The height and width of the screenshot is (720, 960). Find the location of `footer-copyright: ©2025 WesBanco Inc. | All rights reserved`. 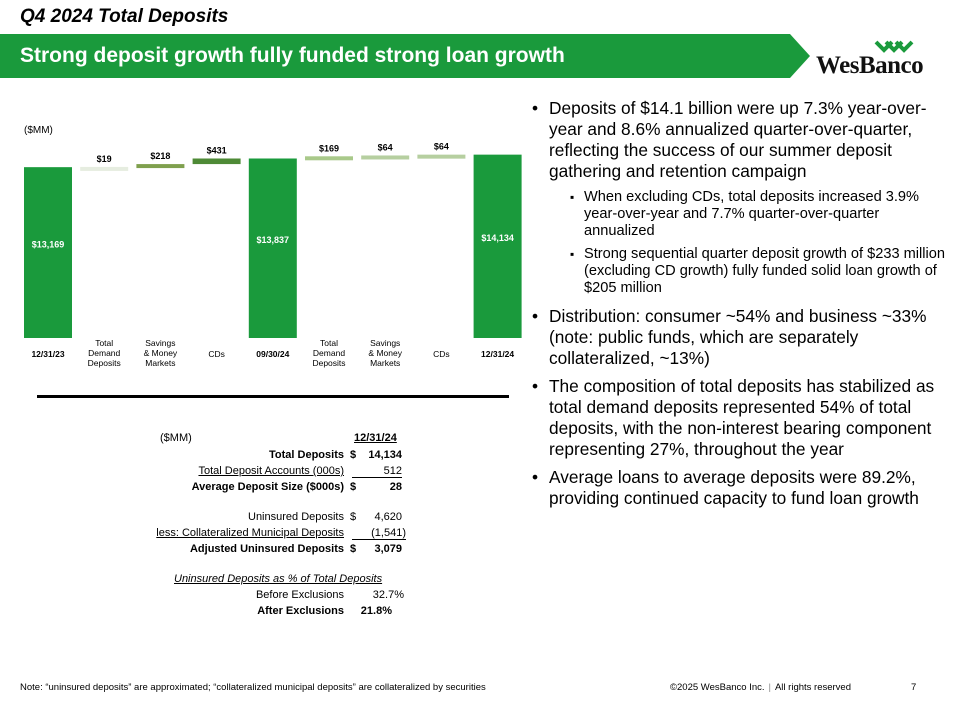

footer-copyright: ©2025 WesBanco Inc. | All rights reserved is located at coordinates (760, 687).